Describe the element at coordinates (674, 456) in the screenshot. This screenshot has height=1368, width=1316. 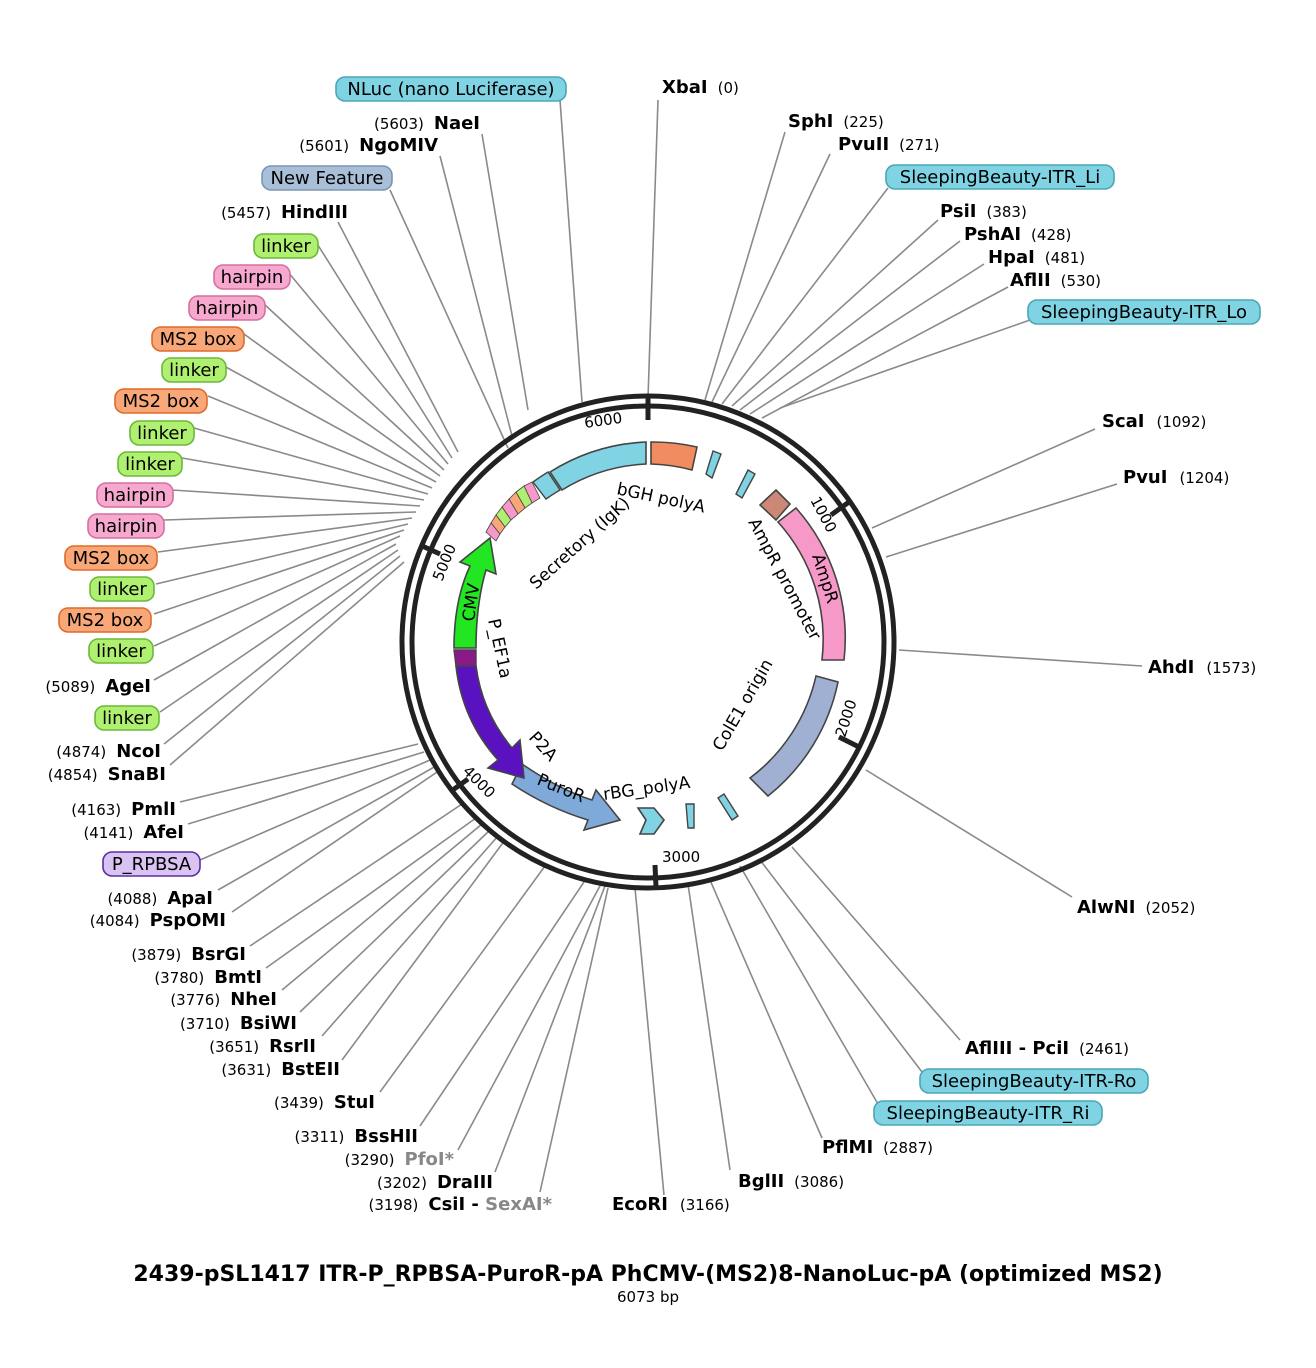
I see `feature-bgh-polya` at that location.